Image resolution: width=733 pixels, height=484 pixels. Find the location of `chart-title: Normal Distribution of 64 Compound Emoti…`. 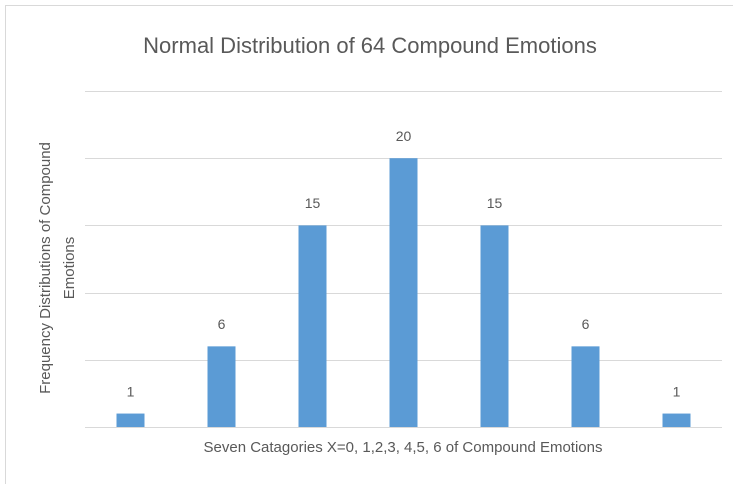

chart-title: Normal Distribution of 64 Compound Emoti… is located at coordinates (370, 45).